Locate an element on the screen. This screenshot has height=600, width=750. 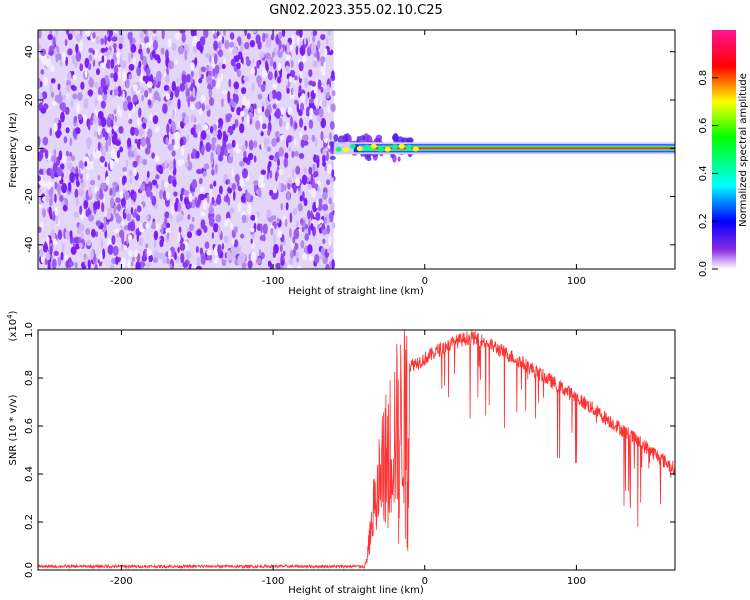
spectrogram-x-axis-label: Height of straight line (km) is located at coordinates (356, 291).